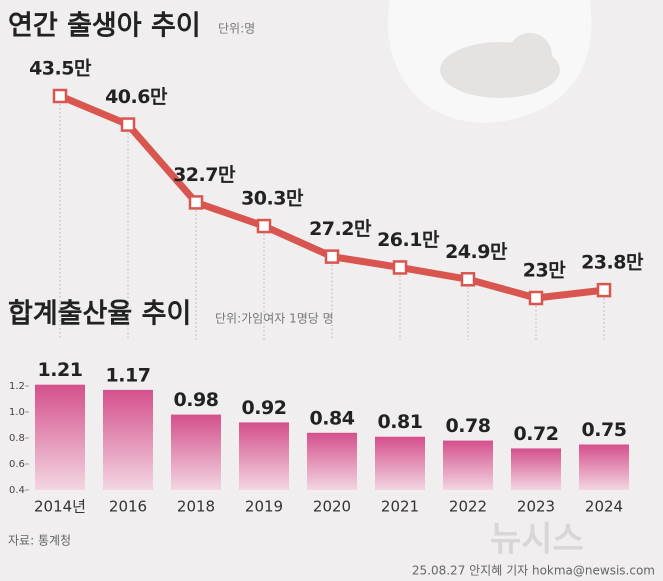  Describe the element at coordinates (332, 418) in the screenshot. I see `value-label: 0.84` at that location.